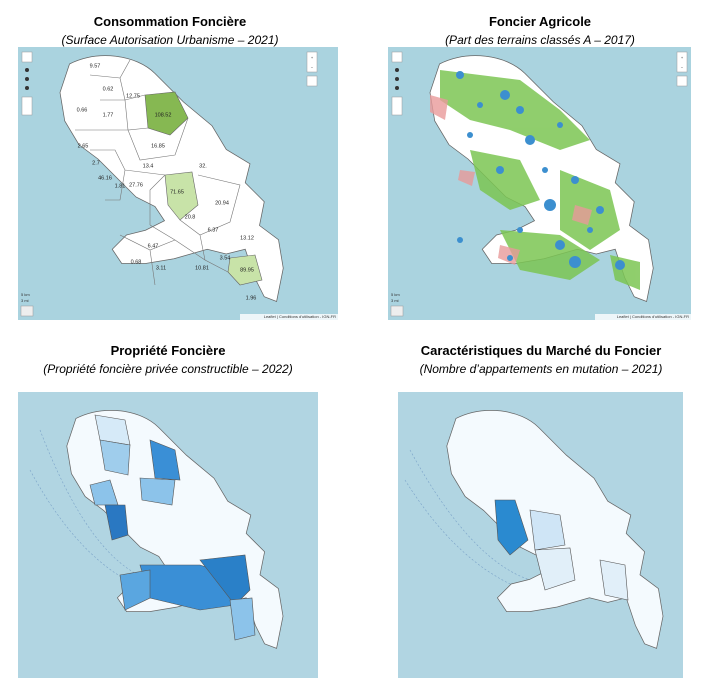 The height and width of the screenshot is (690, 702). I want to click on commune-label: 13.4, so click(148, 166).